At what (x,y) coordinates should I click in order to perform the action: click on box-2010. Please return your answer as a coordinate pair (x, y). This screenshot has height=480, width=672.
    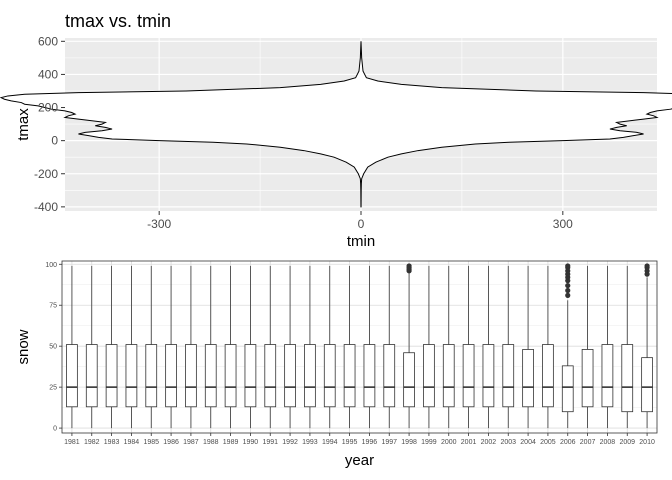
    Looking at the image, I should click on (647, 346).